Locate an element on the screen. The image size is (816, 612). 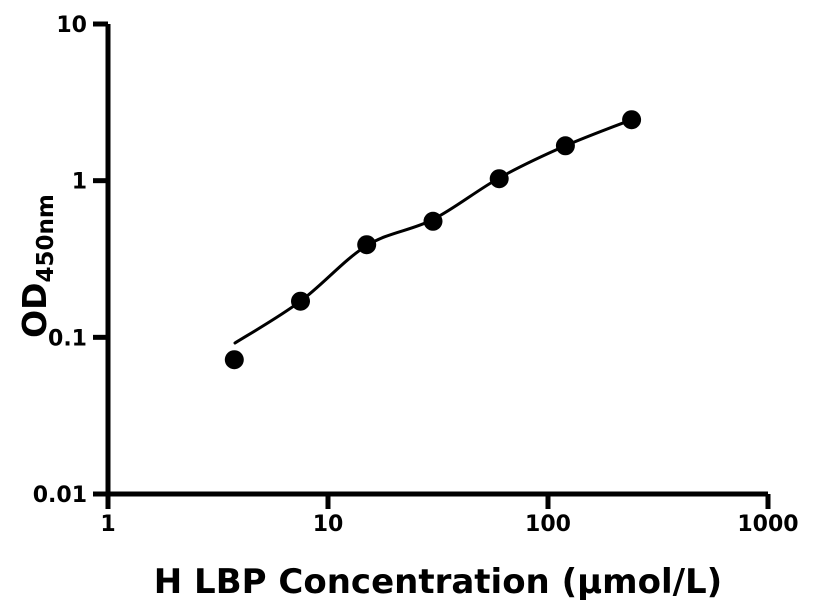
y-axis-title-main: OD is located at coordinates (34, 309).